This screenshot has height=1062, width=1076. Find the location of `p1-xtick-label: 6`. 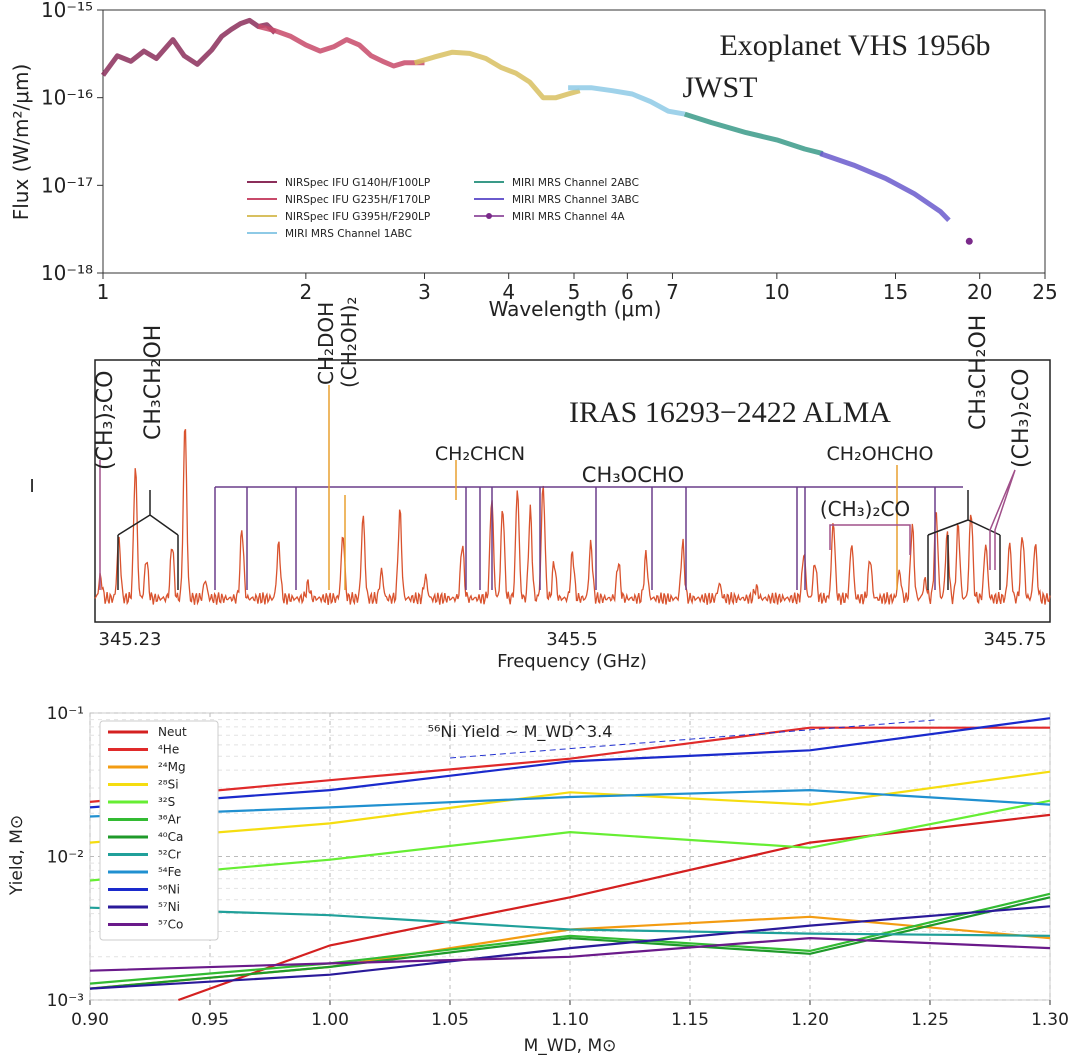

p1-xtick-label: 6 is located at coordinates (627, 292).